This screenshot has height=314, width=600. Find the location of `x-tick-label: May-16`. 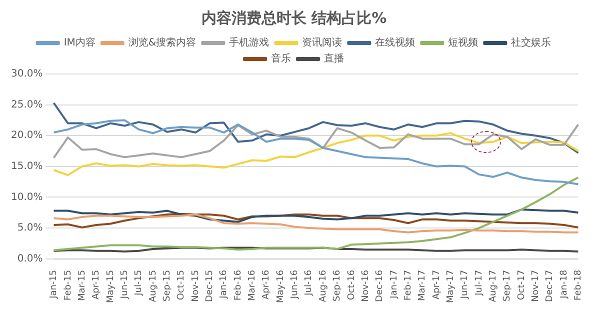

x-tick-label: May-16 is located at coordinates (281, 287).